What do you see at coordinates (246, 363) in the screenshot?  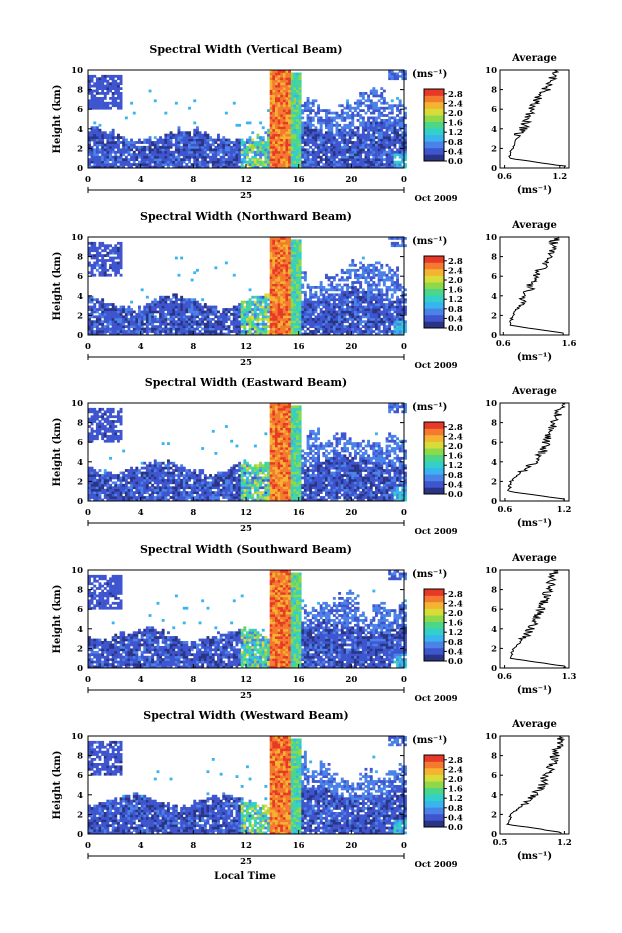 I see `date-day-label: 25` at bounding box center [246, 363].